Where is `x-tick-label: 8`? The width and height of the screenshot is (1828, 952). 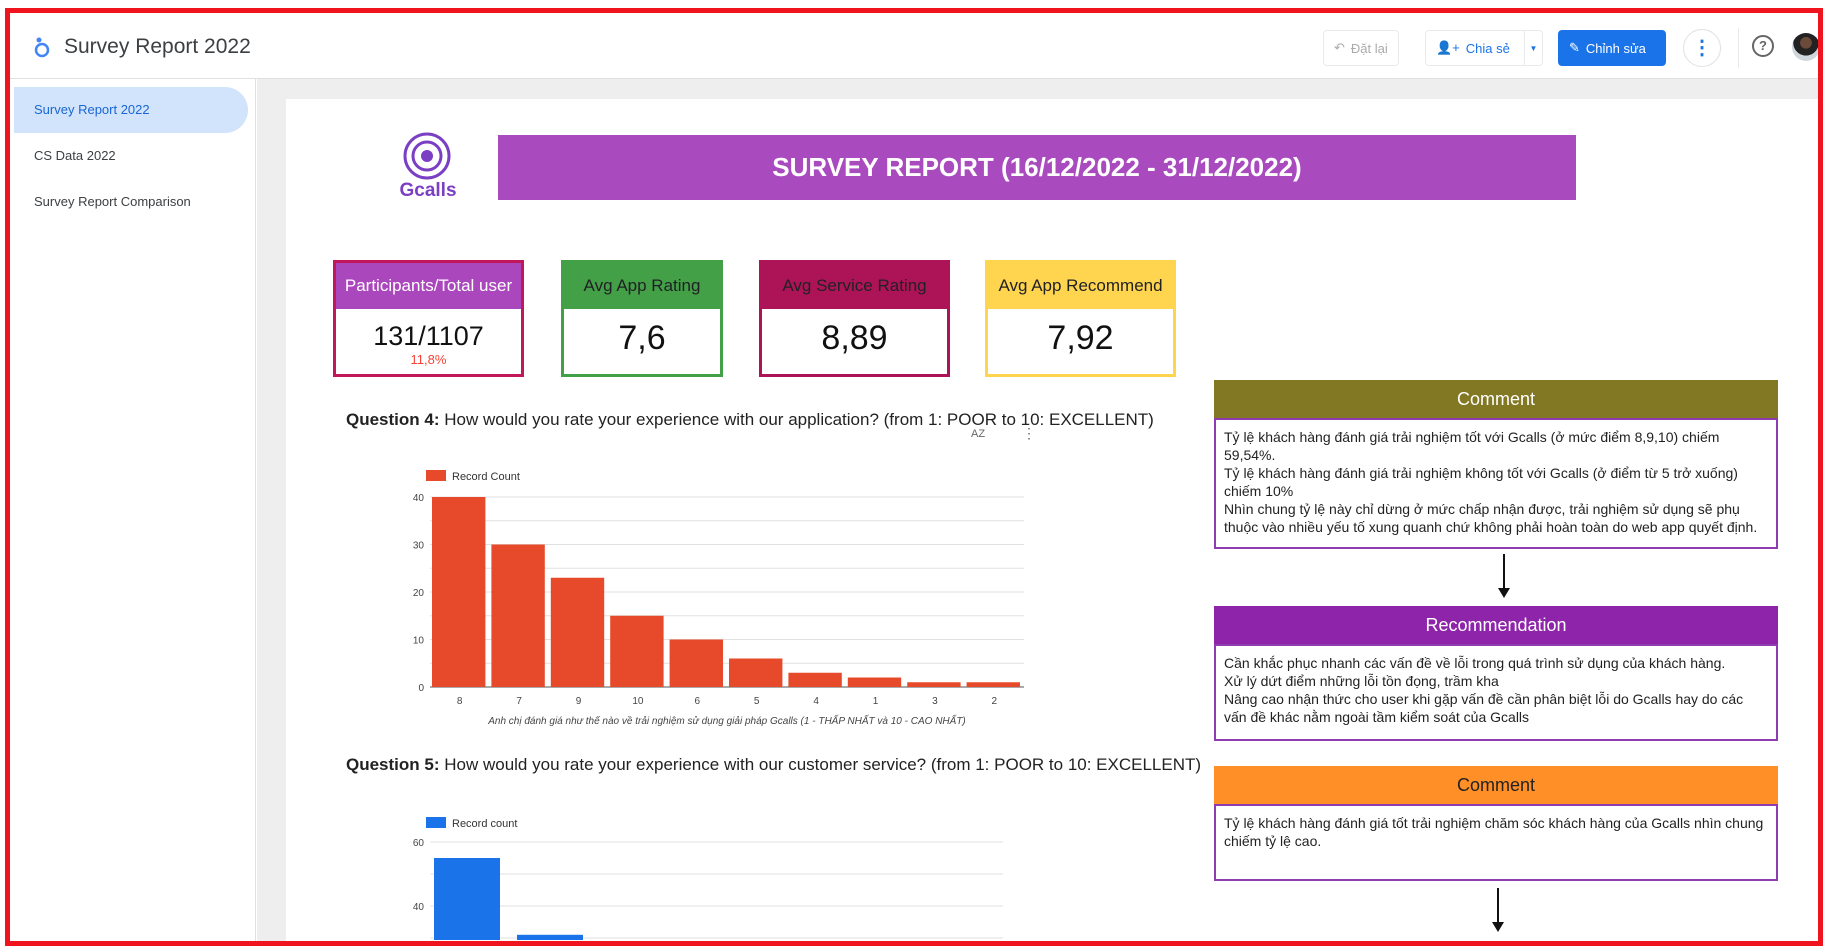
x-tick-label: 8 is located at coordinates (460, 701).